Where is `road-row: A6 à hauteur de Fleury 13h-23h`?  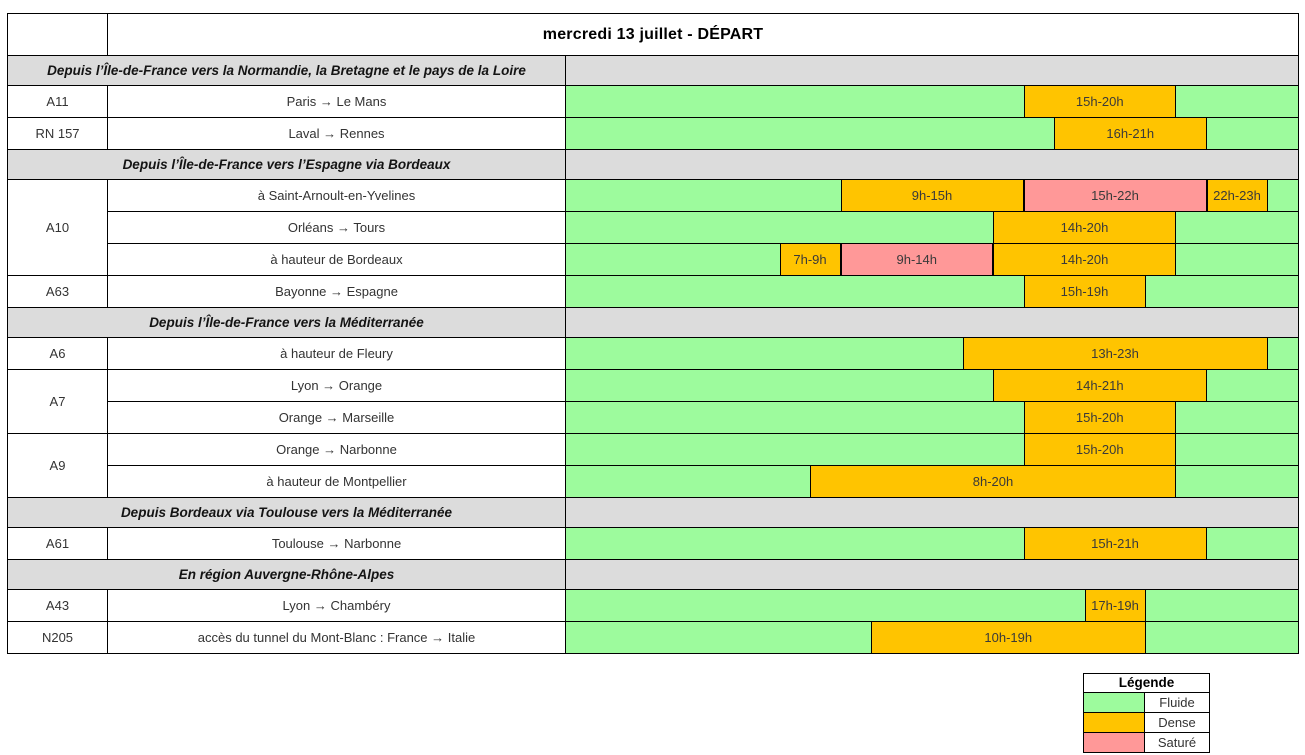 road-row: A6 à hauteur de Fleury 13h-23h is located at coordinates (653, 353).